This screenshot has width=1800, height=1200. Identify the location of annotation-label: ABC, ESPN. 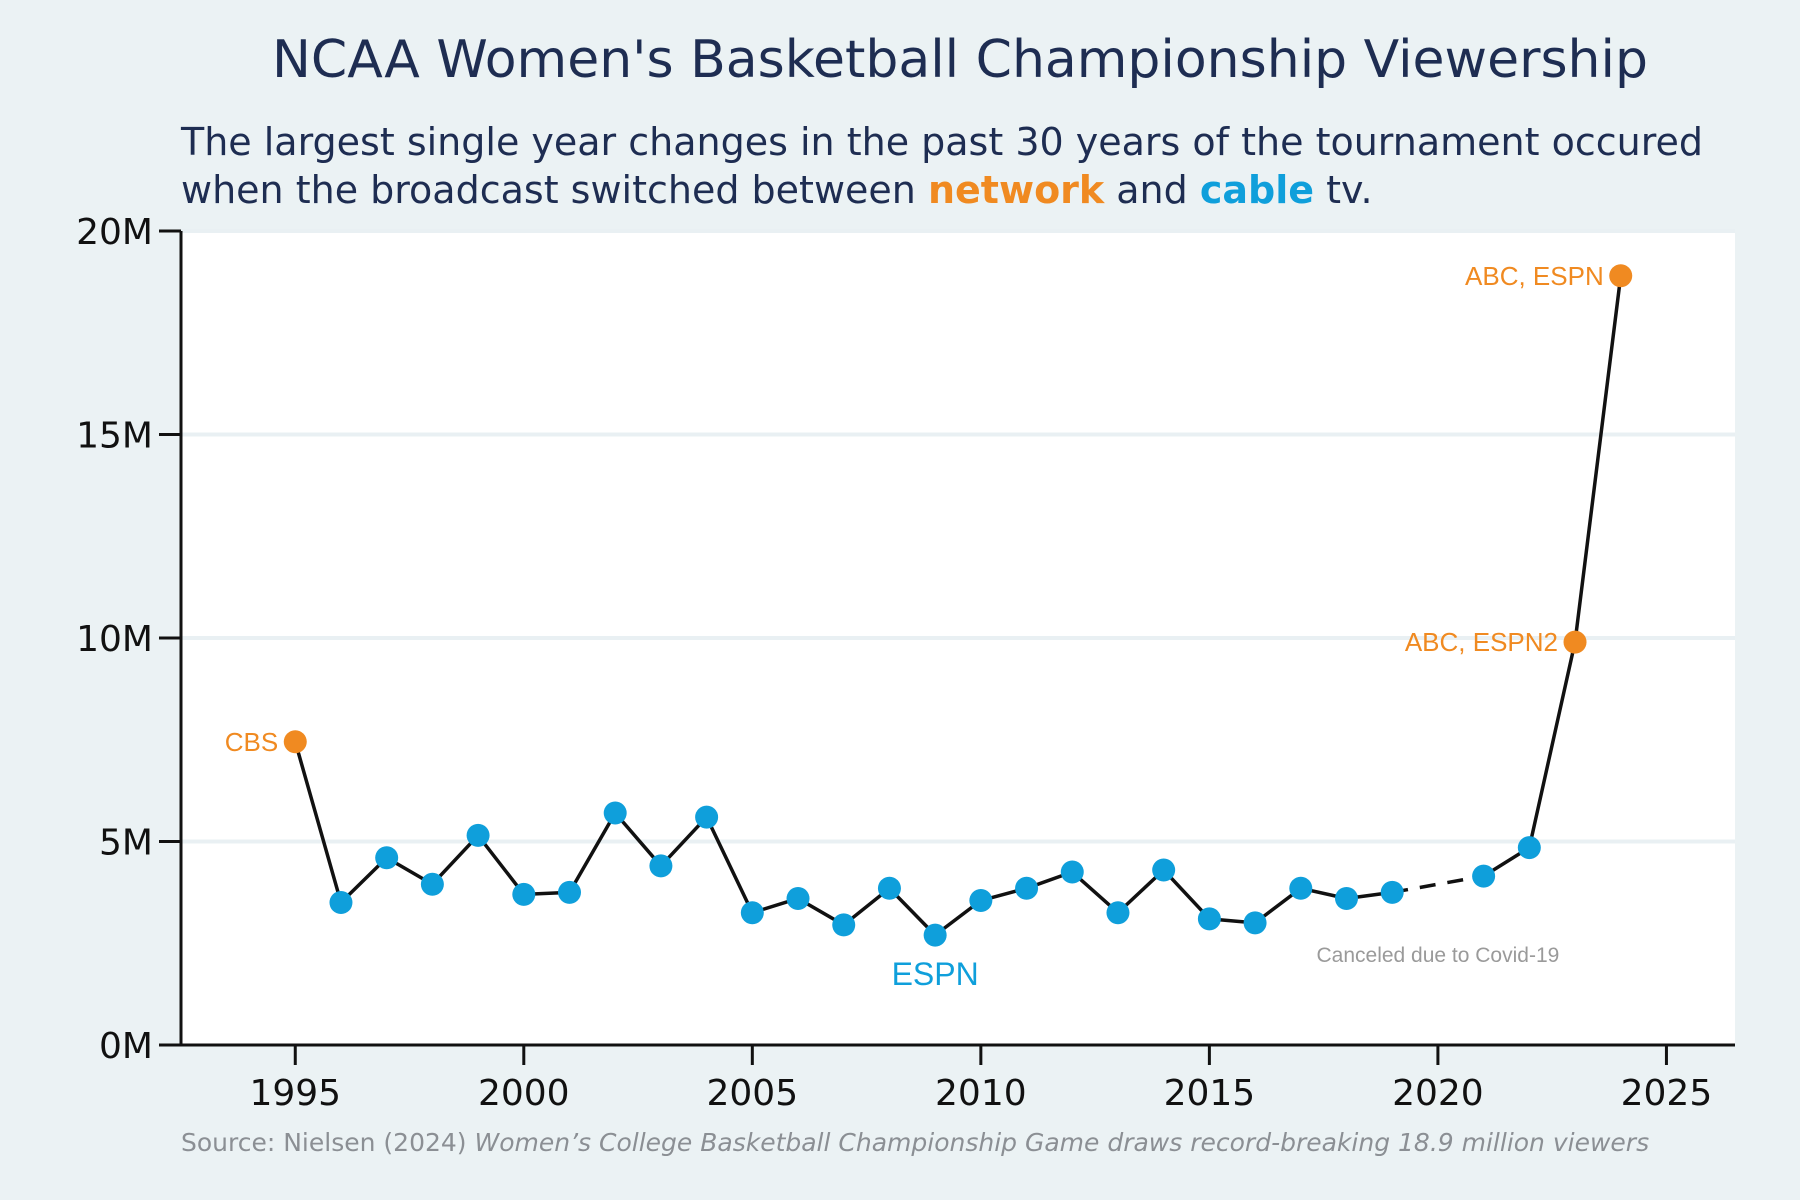
(1534, 276).